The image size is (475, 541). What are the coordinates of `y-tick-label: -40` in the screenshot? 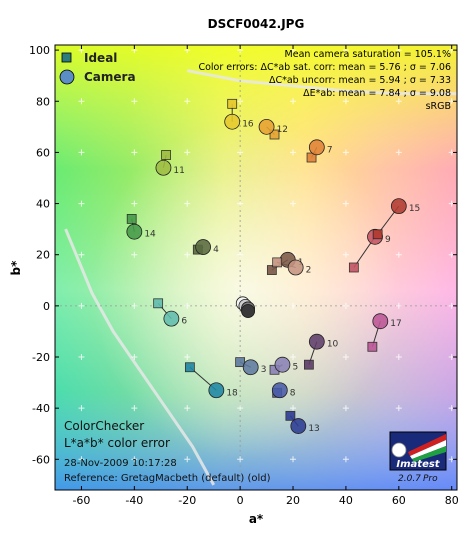 It's located at (41, 408).